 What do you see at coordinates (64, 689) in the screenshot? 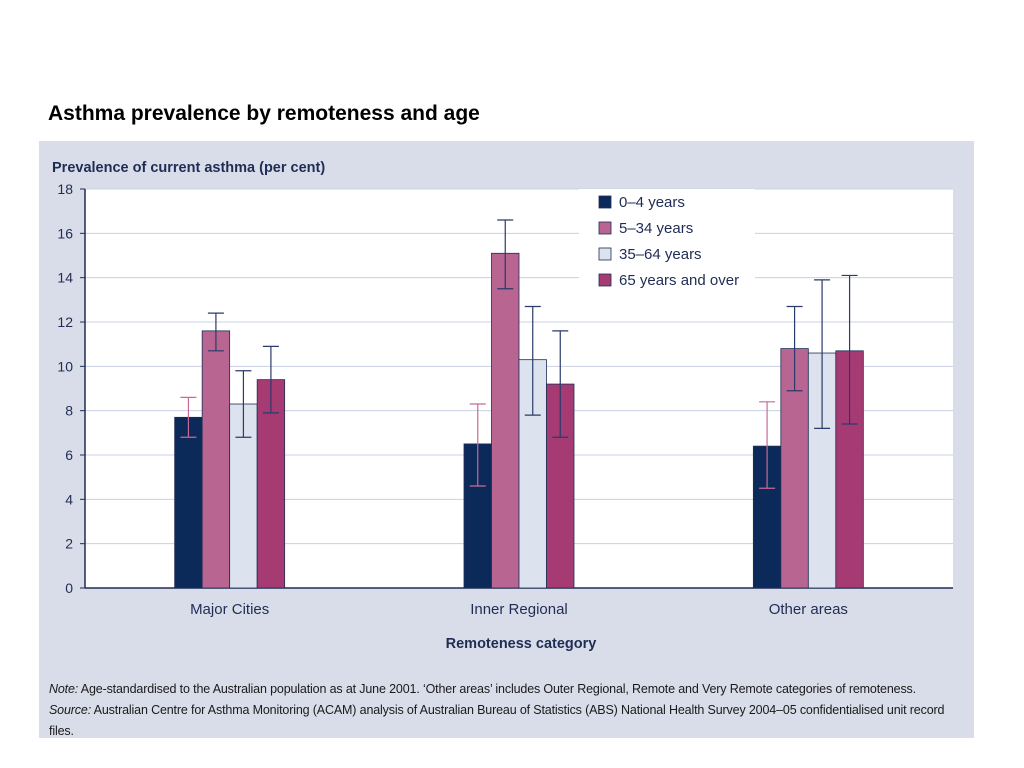
I see `note-label: Note:` at bounding box center [64, 689].